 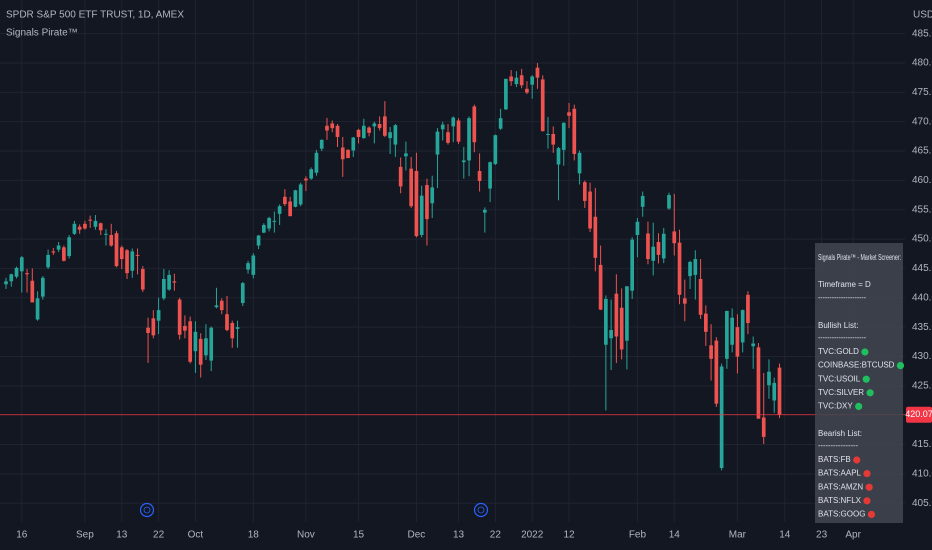 I want to click on x-tick-label: 16, so click(x=22, y=535).